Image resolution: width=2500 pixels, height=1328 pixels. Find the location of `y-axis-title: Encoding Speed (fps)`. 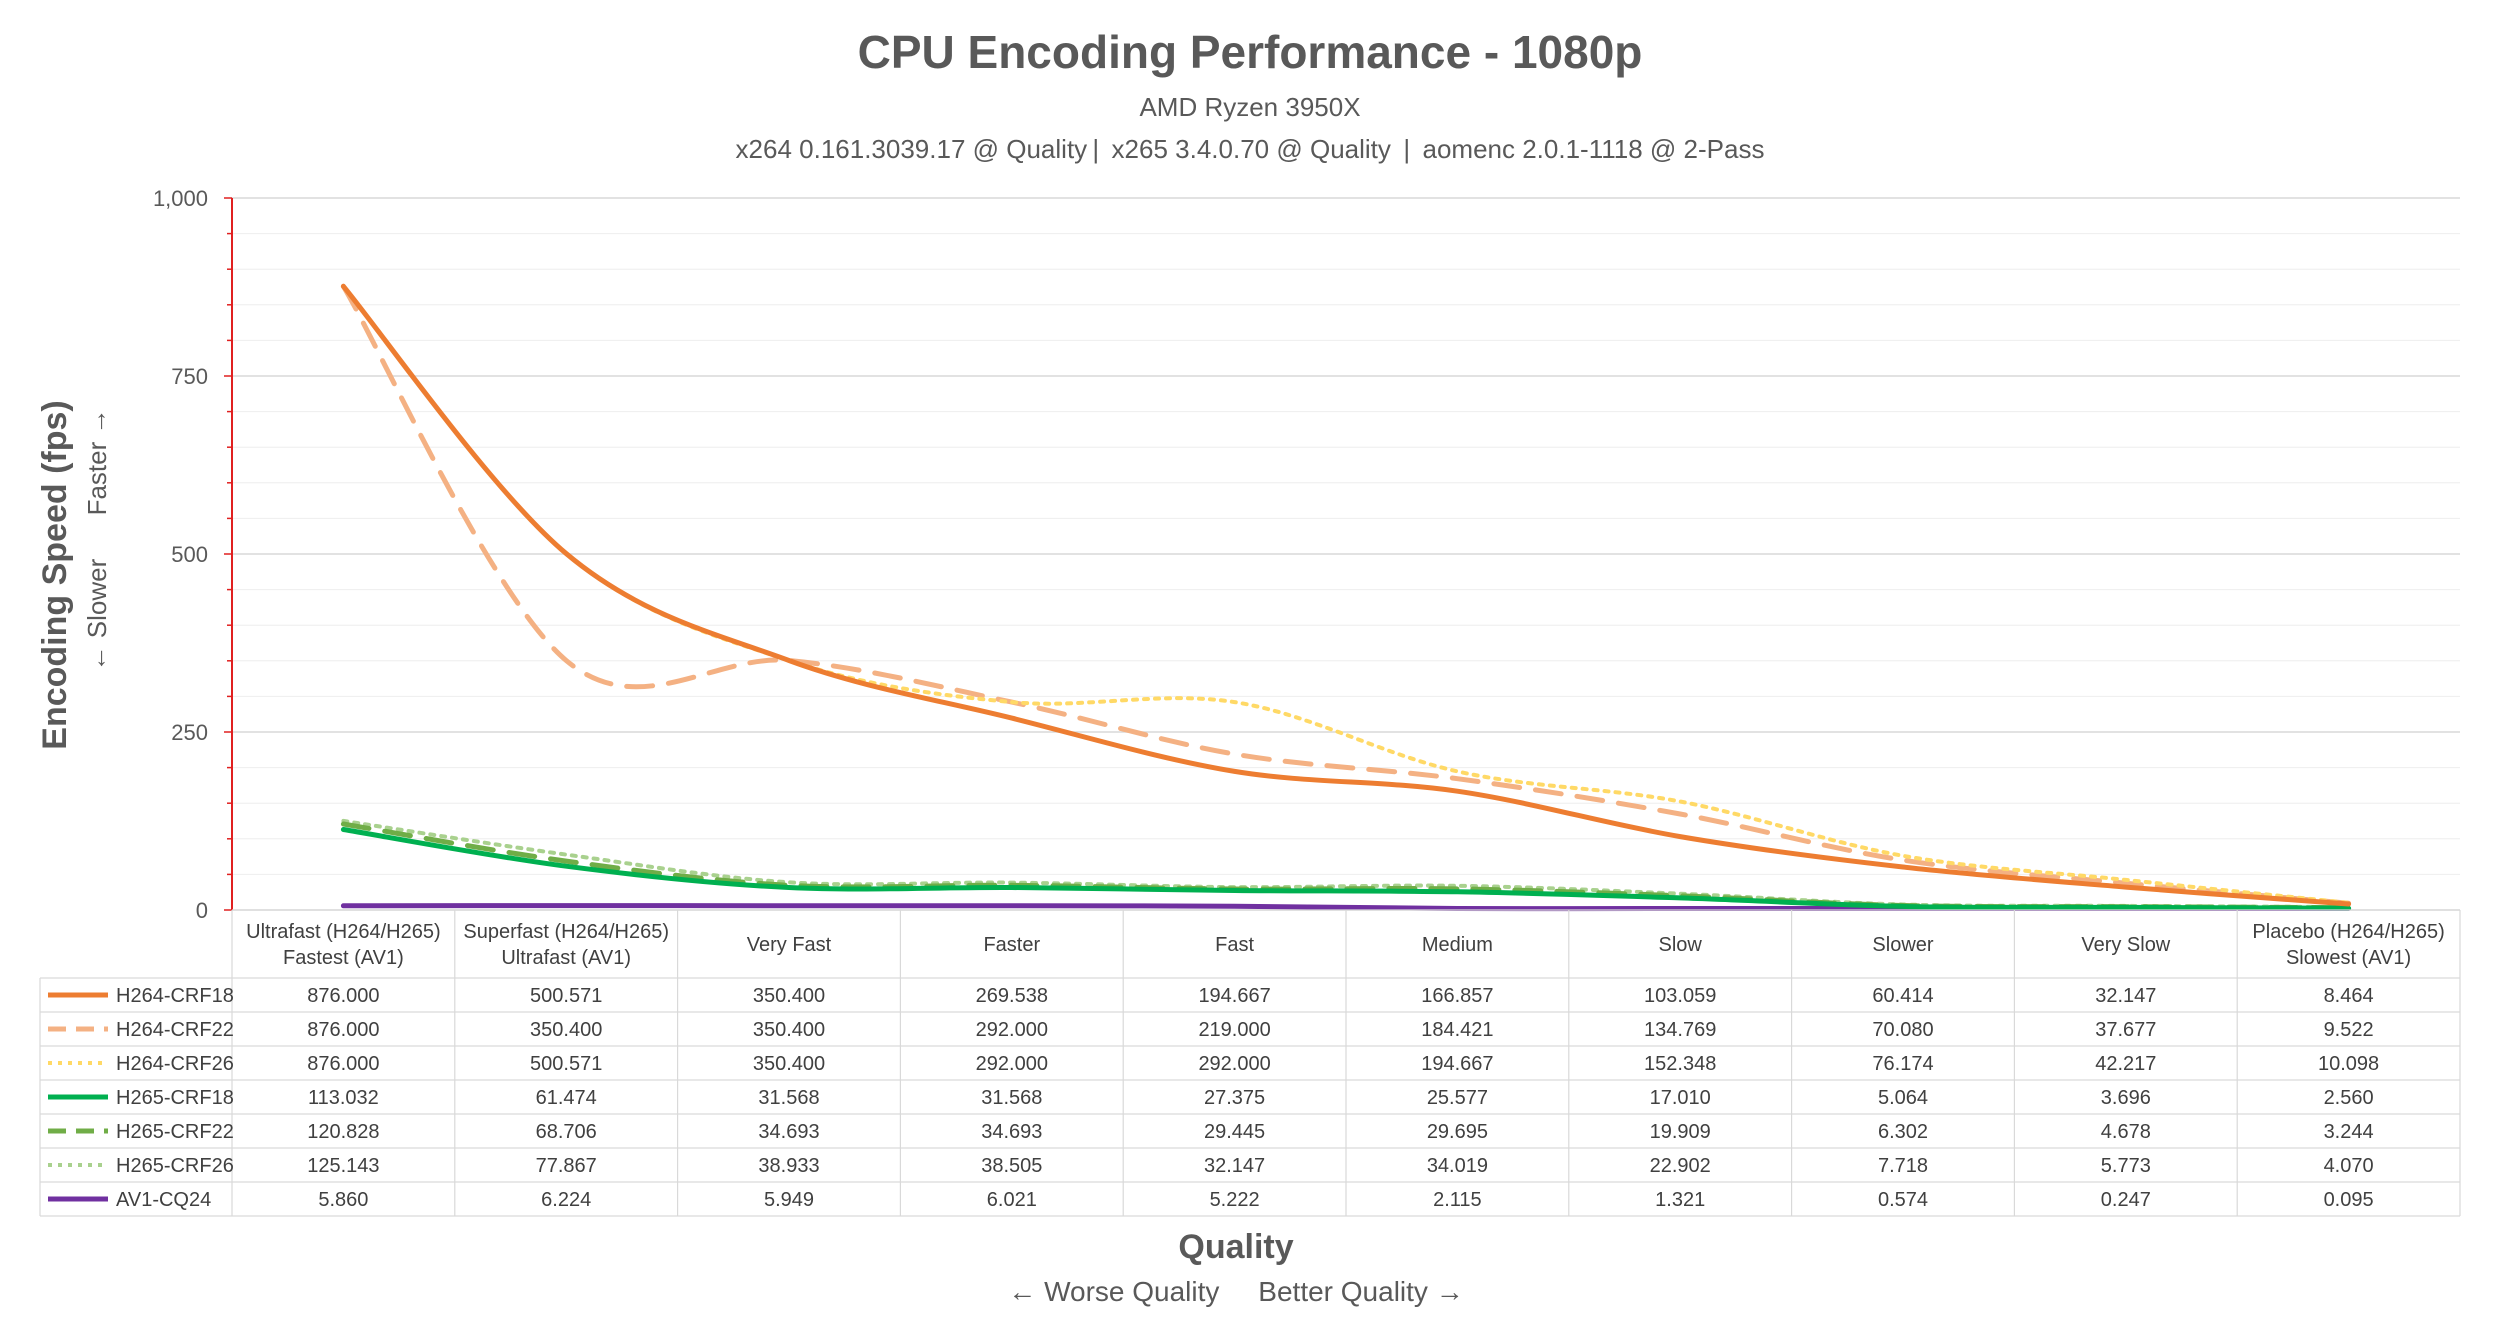

y-axis-title: Encoding Speed (fps) is located at coordinates (55, 574).